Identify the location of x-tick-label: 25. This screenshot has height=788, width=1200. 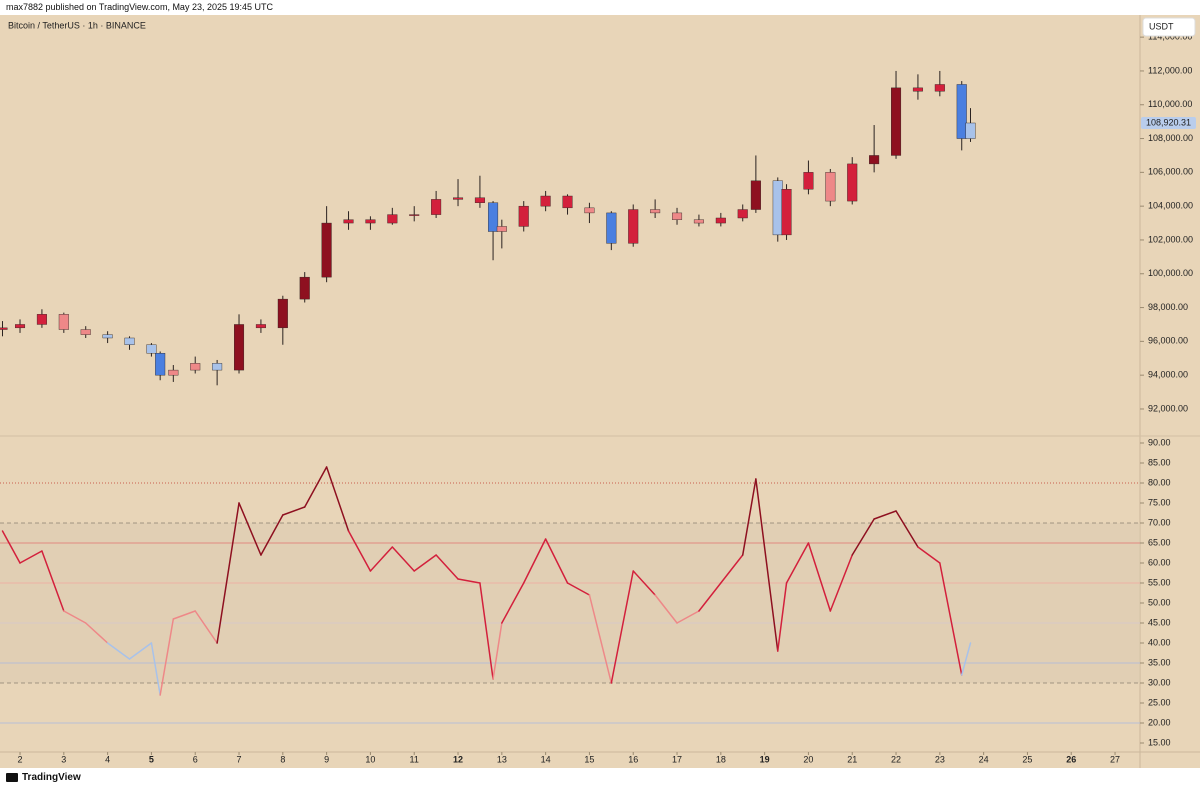
(1027, 759).